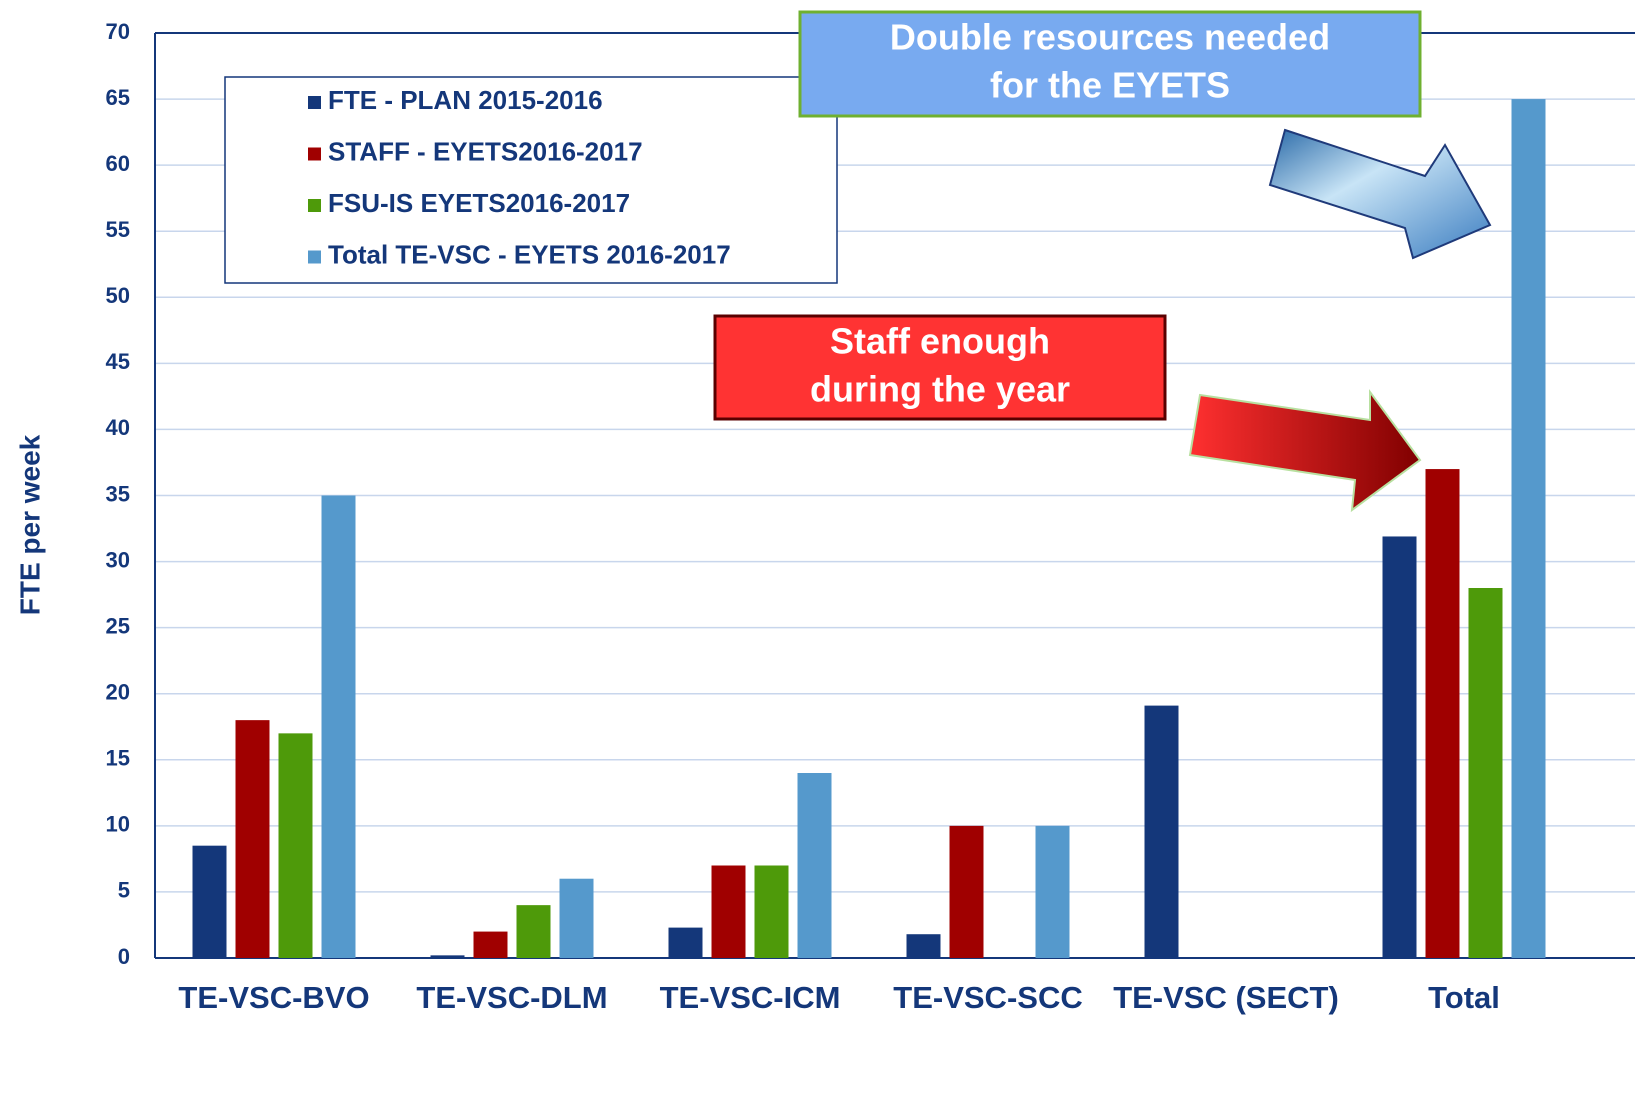  I want to click on x-tick-label: TE-VSC-ICM, so click(750, 997).